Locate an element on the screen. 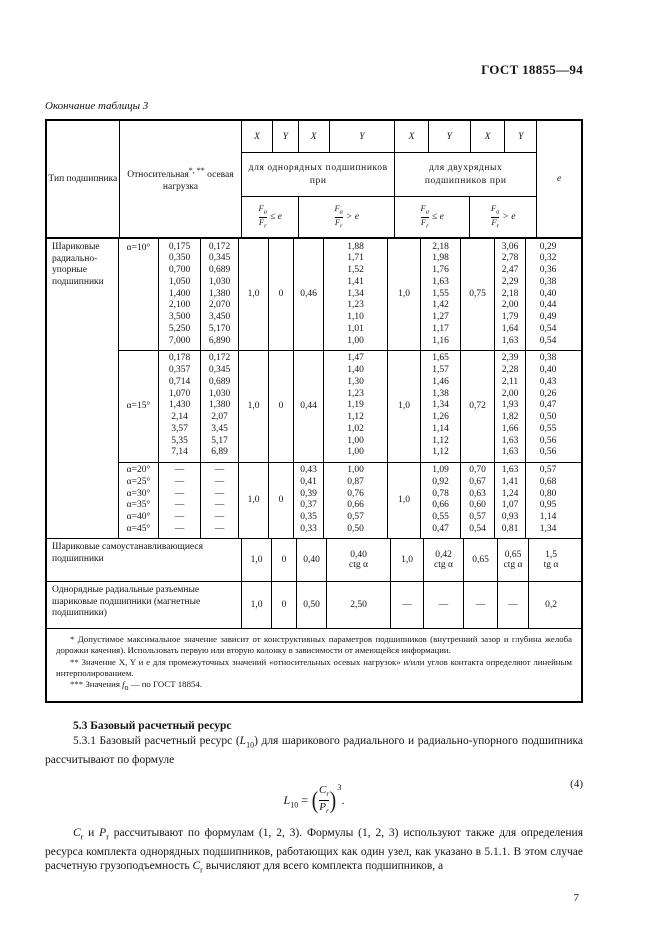 The width and height of the screenshot is (661, 936). table-cell: 2,18 is located at coordinates (510, 293).